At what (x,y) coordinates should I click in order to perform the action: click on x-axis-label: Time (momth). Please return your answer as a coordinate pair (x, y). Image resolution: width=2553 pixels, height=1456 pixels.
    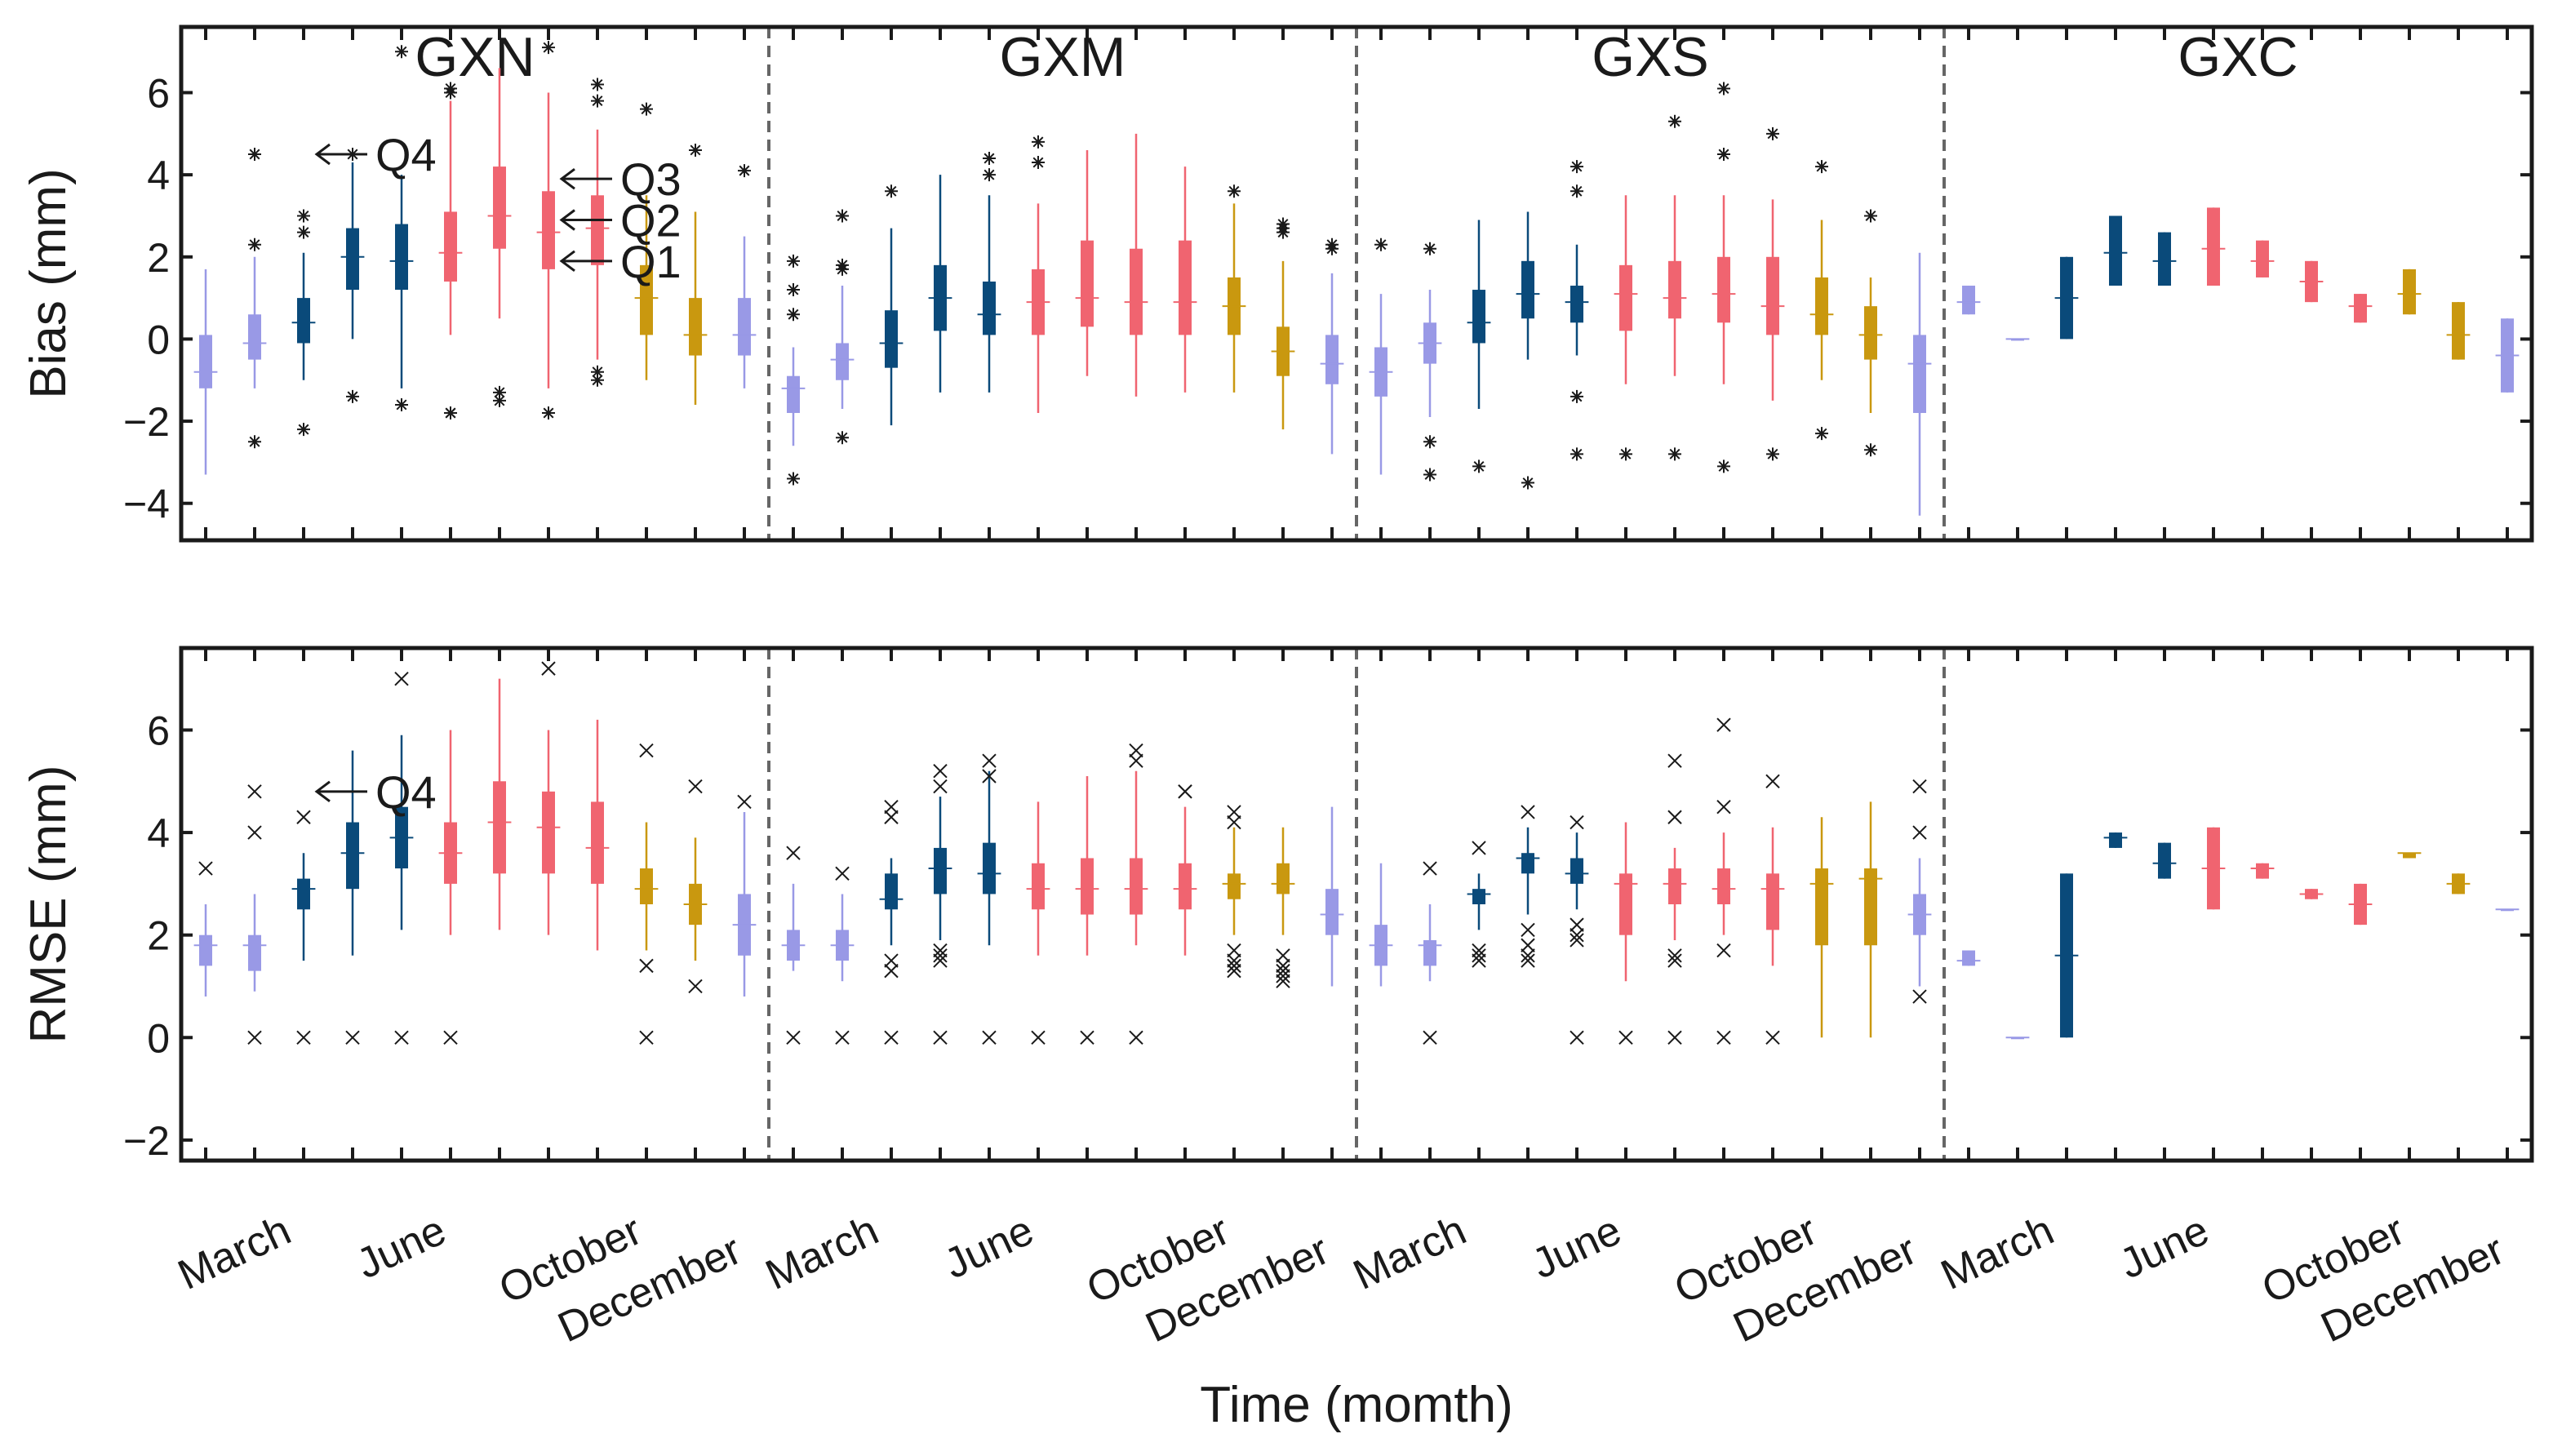
    Looking at the image, I should click on (1356, 1405).